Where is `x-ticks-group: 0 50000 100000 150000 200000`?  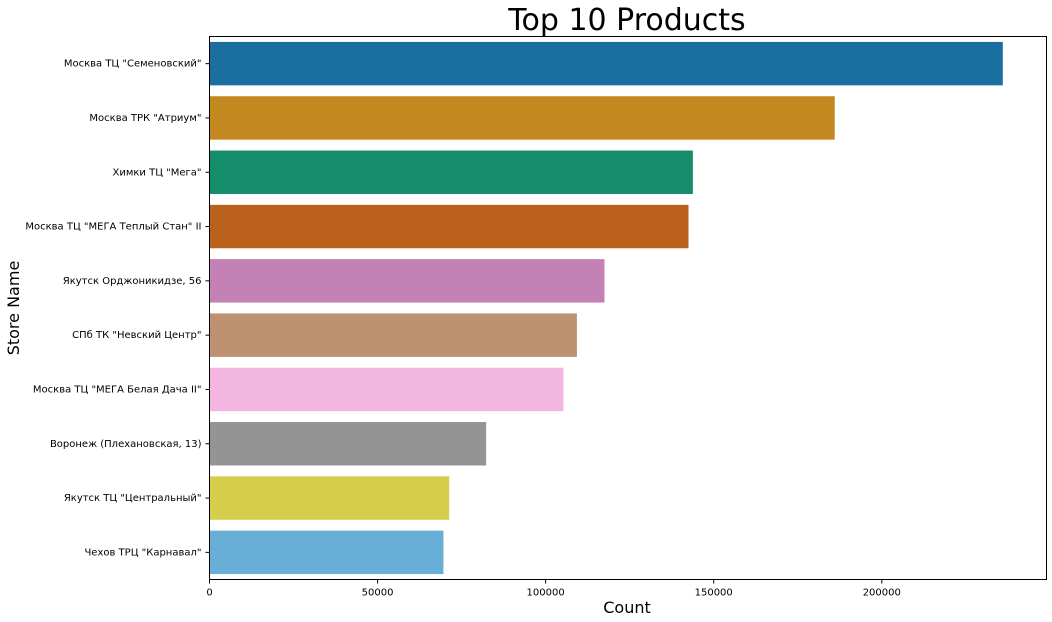 x-ticks-group: 0 50000 100000 150000 200000 is located at coordinates (553, 589).